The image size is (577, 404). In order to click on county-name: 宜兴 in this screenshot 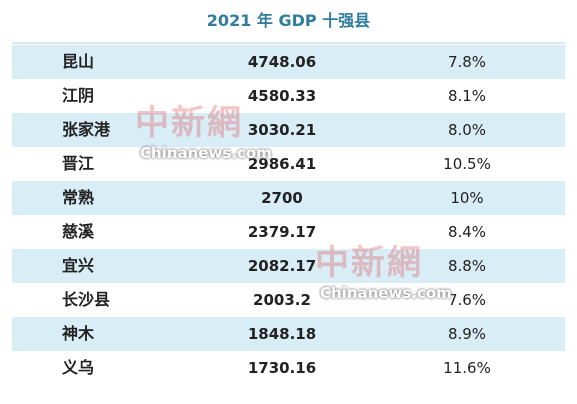, I will do `click(78, 265)`.